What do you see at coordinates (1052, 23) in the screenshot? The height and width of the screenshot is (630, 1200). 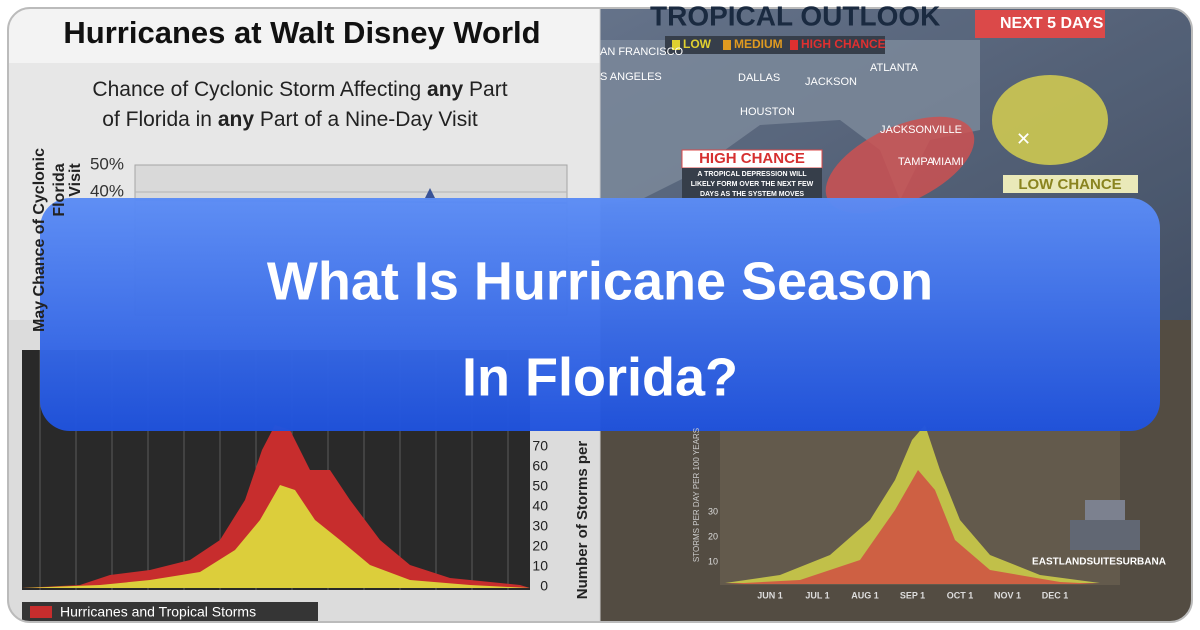 I see `badge: NEXT 5 DAYS` at bounding box center [1052, 23].